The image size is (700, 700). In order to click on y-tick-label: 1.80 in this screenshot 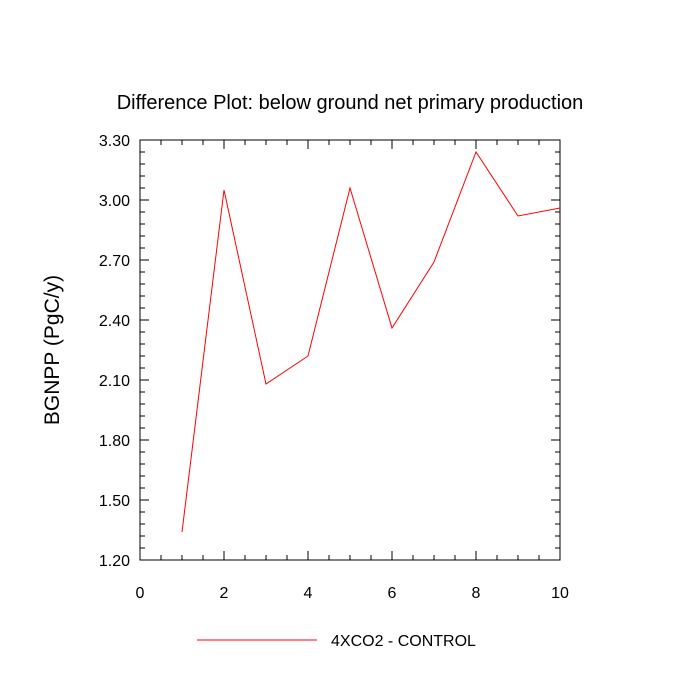, I will do `click(114, 441)`.